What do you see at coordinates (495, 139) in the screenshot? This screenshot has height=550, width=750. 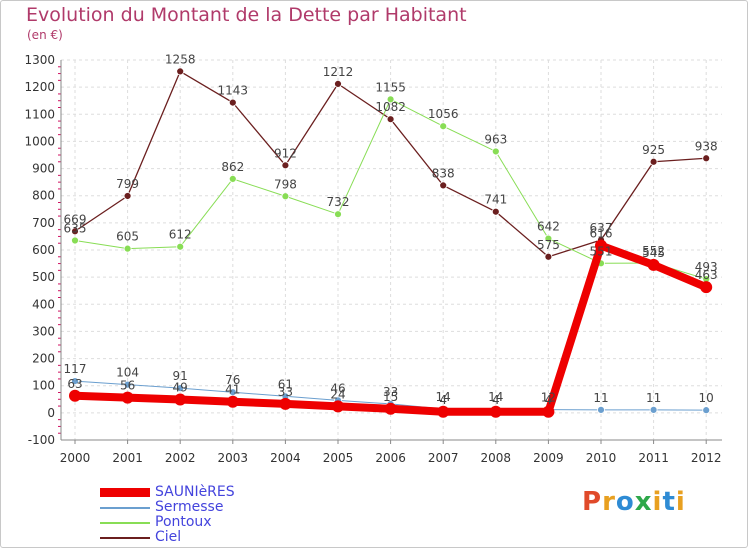 I see `data-label-pontoux: 963` at bounding box center [495, 139].